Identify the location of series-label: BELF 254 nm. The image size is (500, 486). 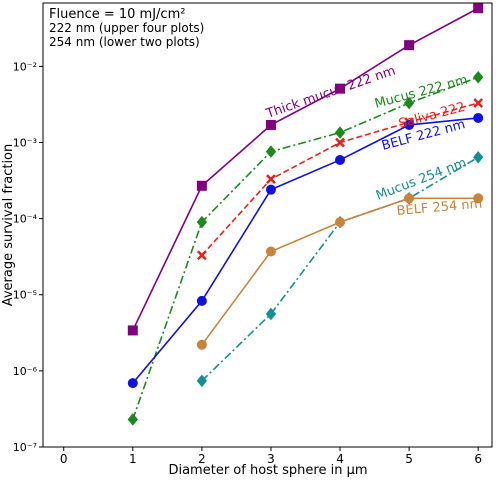
(439, 208).